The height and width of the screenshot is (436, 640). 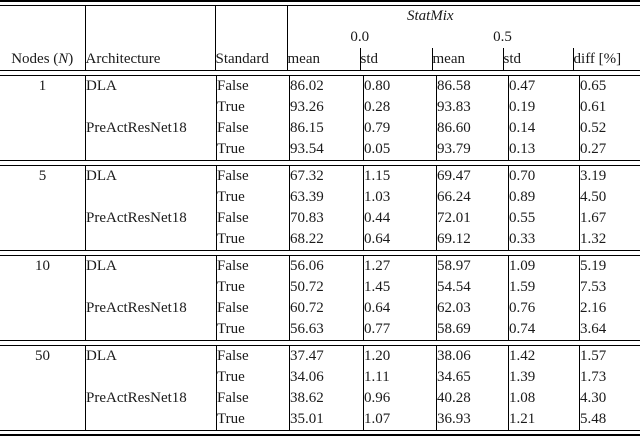 What do you see at coordinates (610, 197) in the screenshot?
I see `diff-cell: 4.50` at bounding box center [610, 197].